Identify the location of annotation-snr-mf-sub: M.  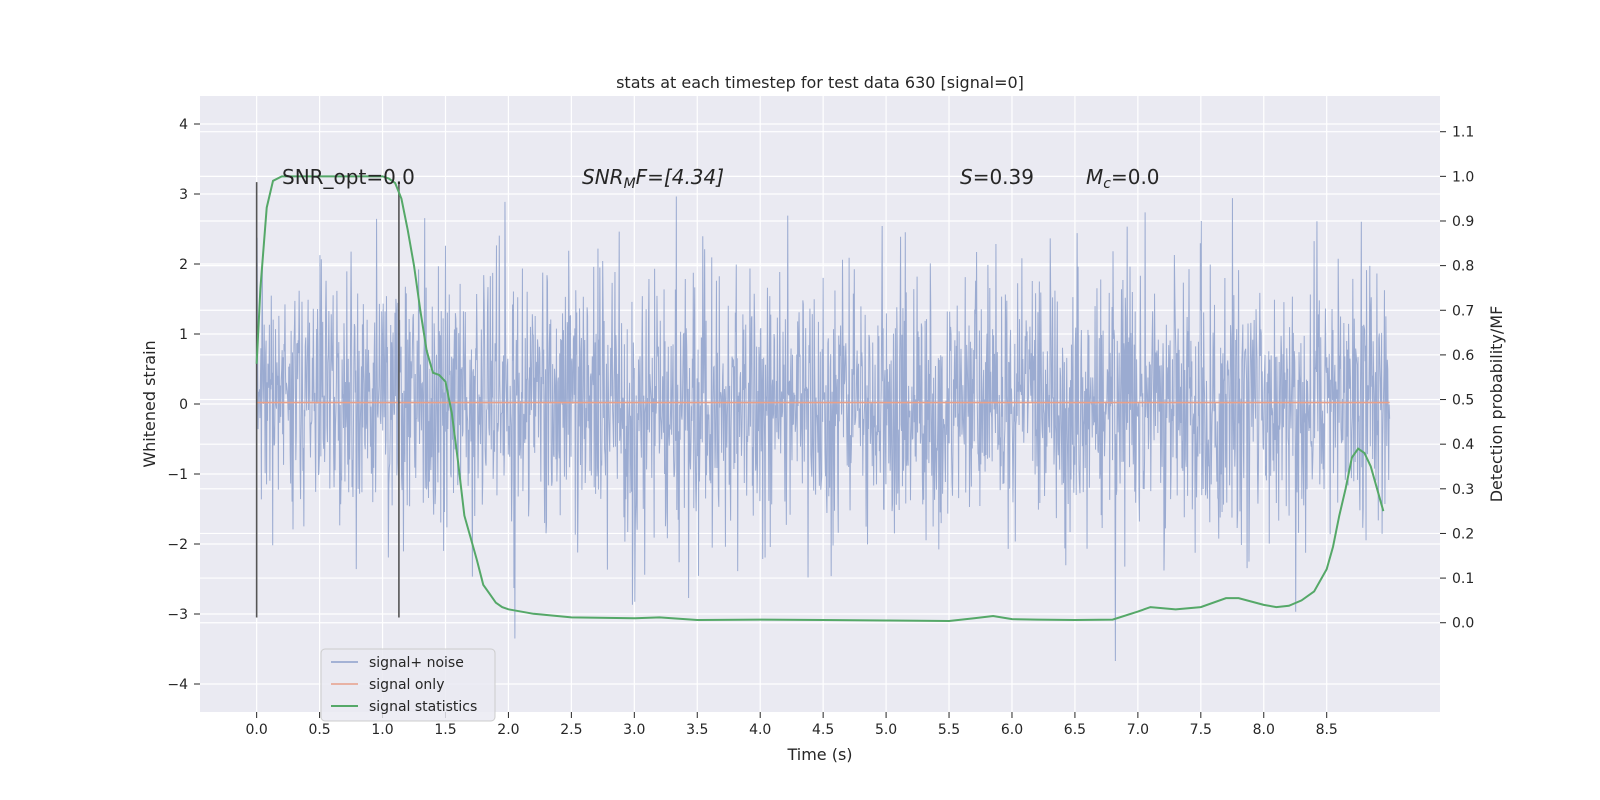
(630, 184).